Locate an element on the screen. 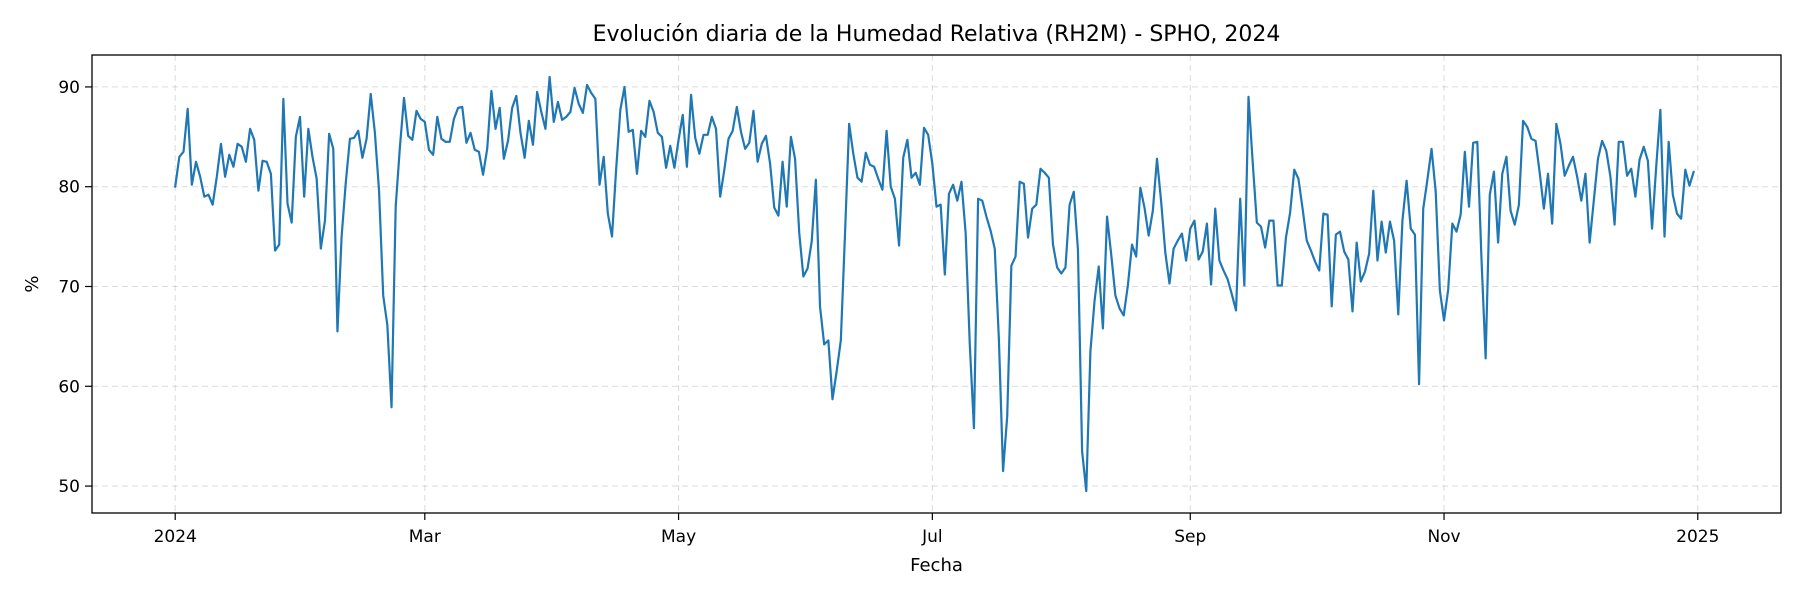  x-tick-label: 2025 is located at coordinates (1697, 537).